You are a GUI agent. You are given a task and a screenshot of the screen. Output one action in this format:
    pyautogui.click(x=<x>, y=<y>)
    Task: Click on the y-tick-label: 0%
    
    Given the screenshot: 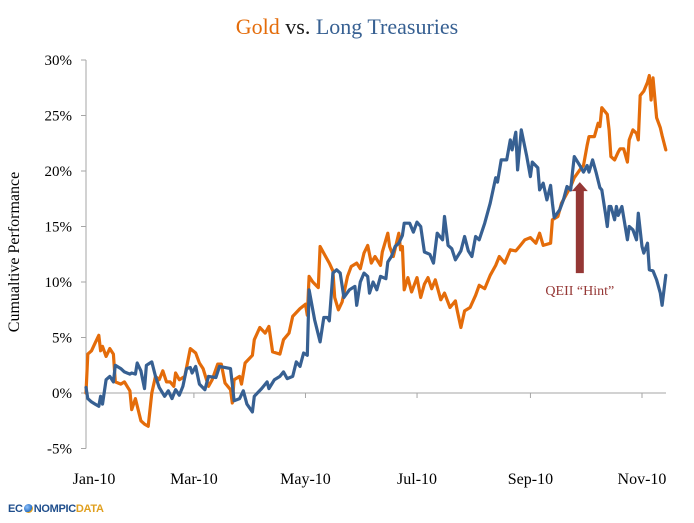 What is the action you would take?
    pyautogui.click(x=62, y=394)
    